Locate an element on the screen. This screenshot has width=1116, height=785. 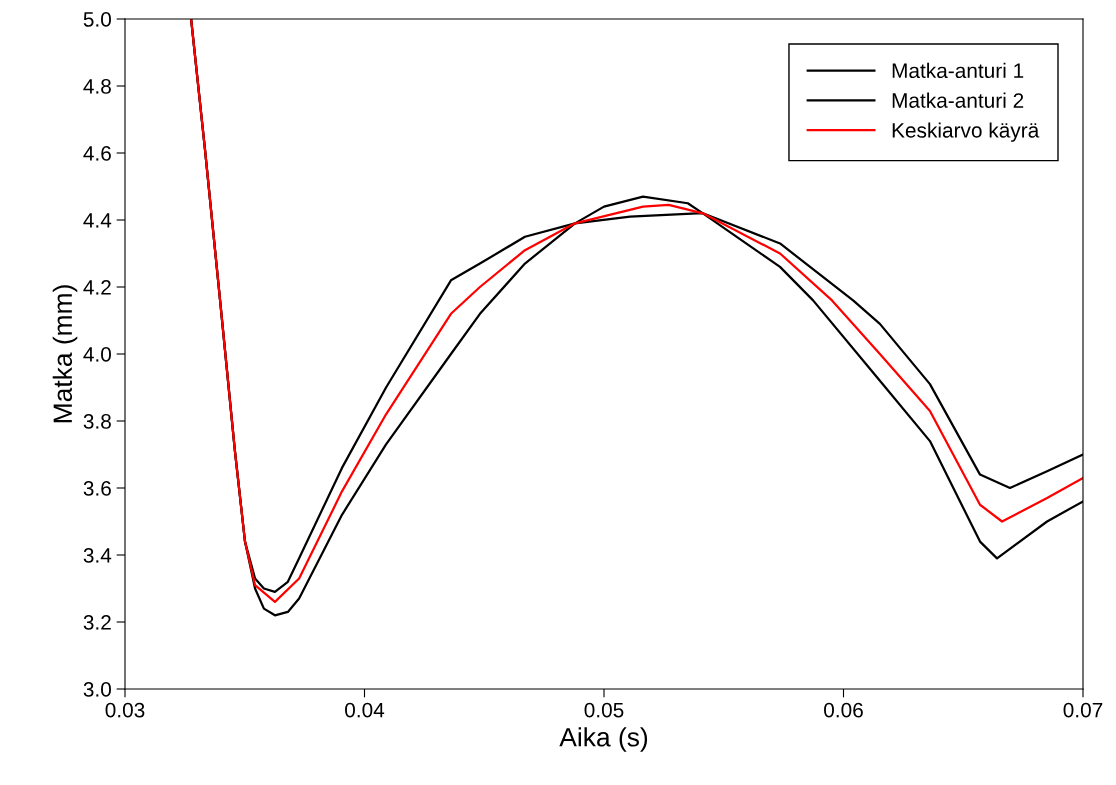
x-tick-label: 0.05 is located at coordinates (604, 710).